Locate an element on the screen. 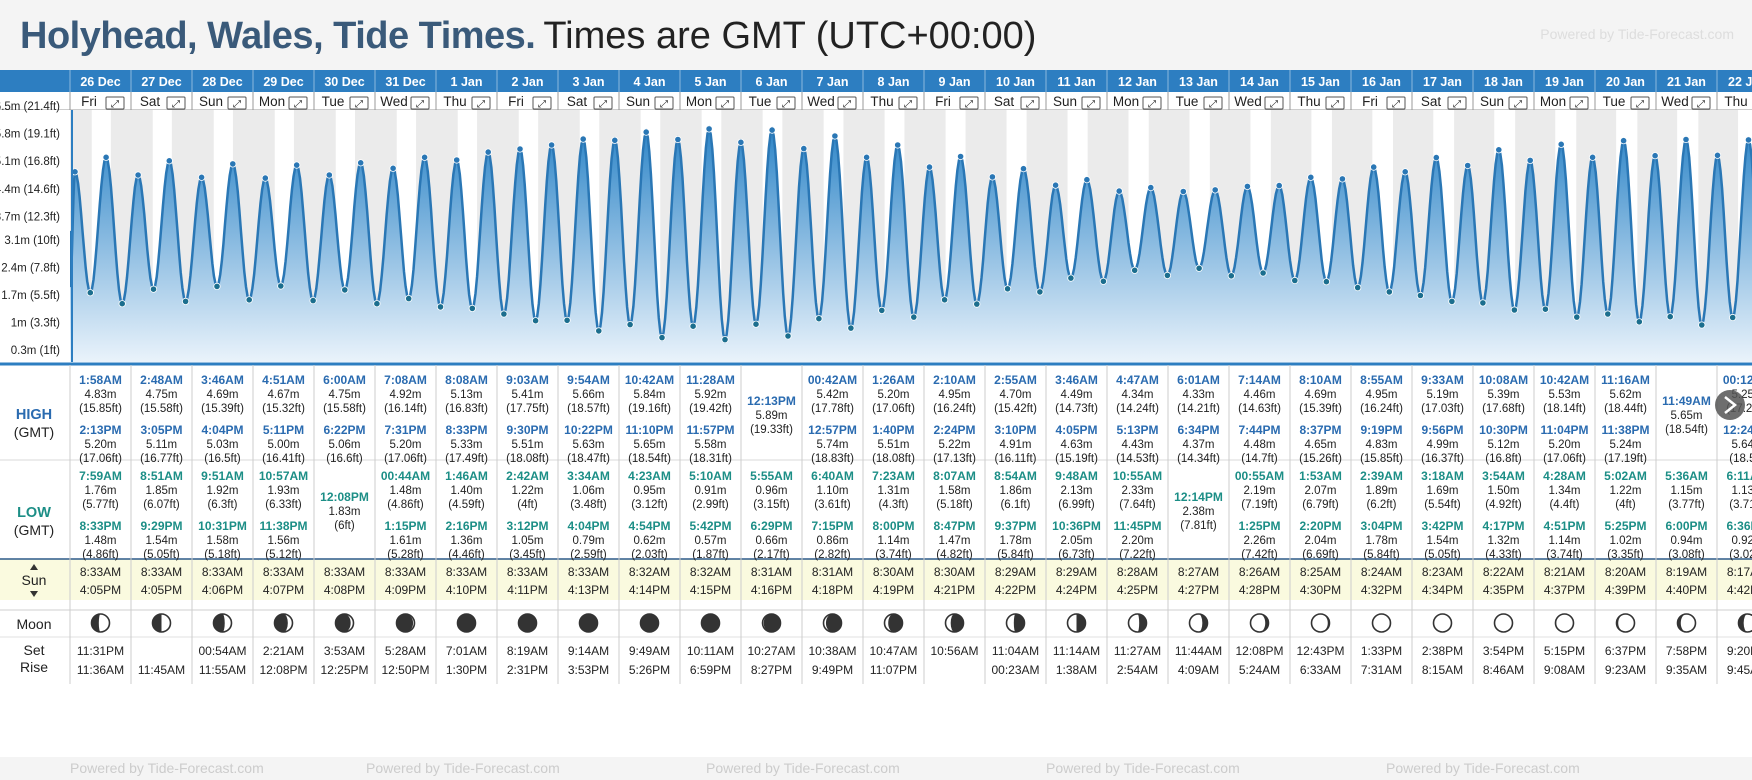 The width and height of the screenshot is (1752, 780). high-height: 5.62m is located at coordinates (1626, 395).